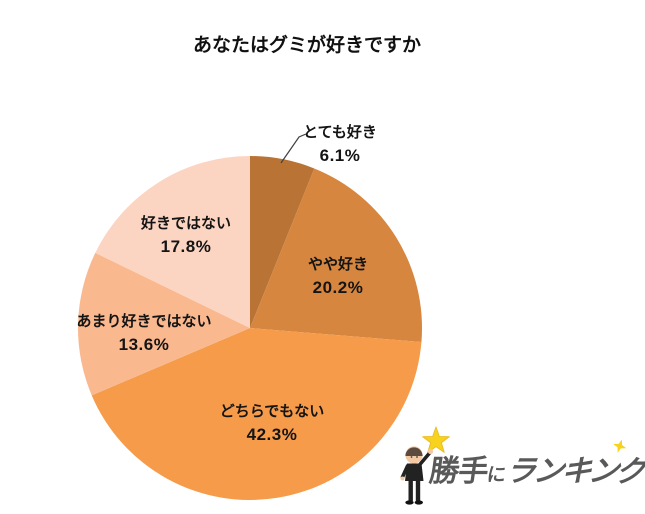  Describe the element at coordinates (338, 264) in the screenshot. I see `slice-label-text: やや好き` at that location.